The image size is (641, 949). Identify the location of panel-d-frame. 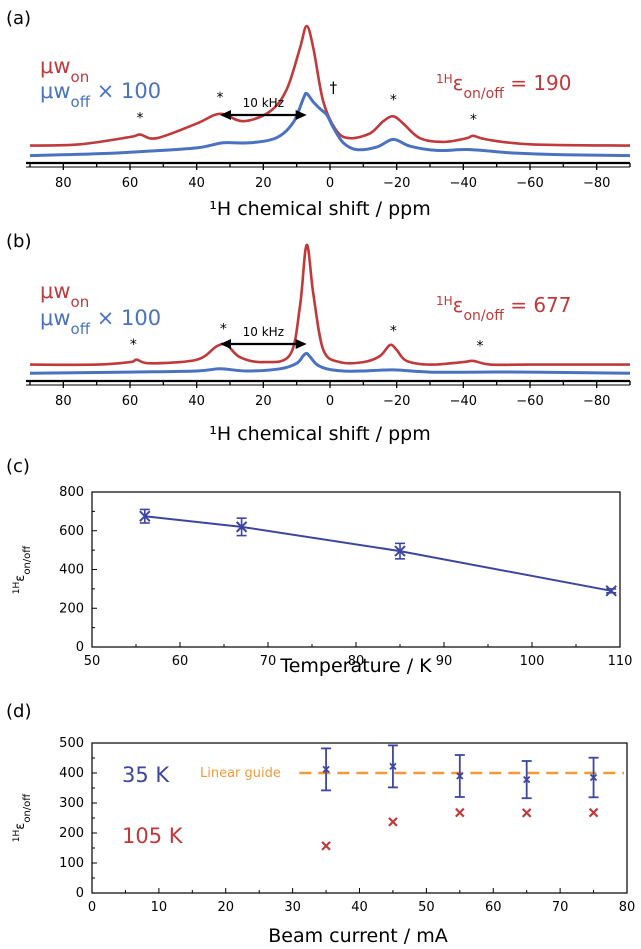
(359, 818).